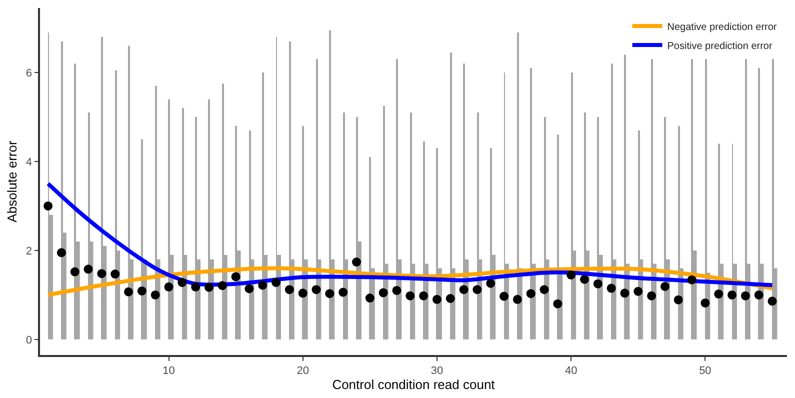  Describe the element at coordinates (29, 162) in the screenshot. I see `y-tick-label: 4` at that location.